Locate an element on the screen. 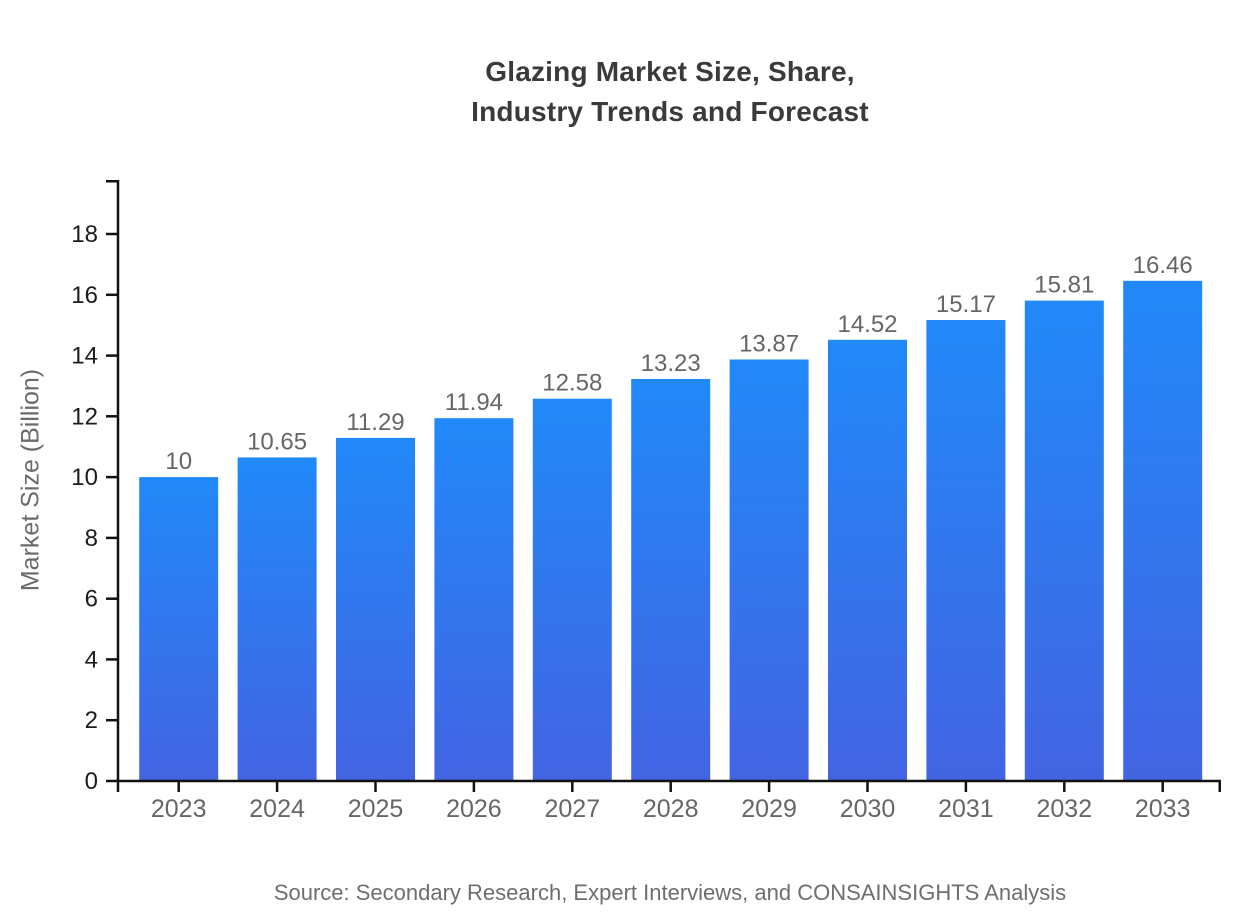  bar-value-label-2032: 15.81 is located at coordinates (1064, 285).